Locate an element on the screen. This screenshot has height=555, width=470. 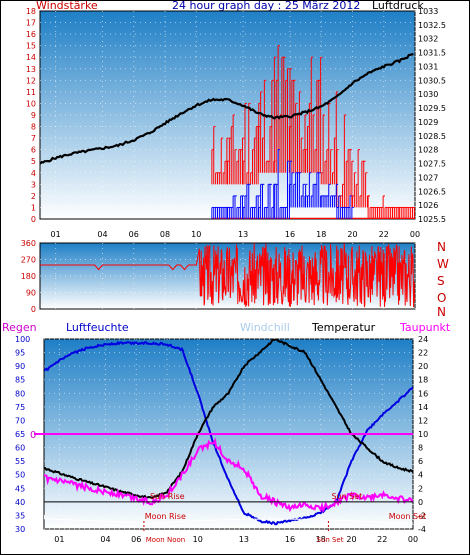
y-left-tick: 0 is located at coordinates (33, 219).